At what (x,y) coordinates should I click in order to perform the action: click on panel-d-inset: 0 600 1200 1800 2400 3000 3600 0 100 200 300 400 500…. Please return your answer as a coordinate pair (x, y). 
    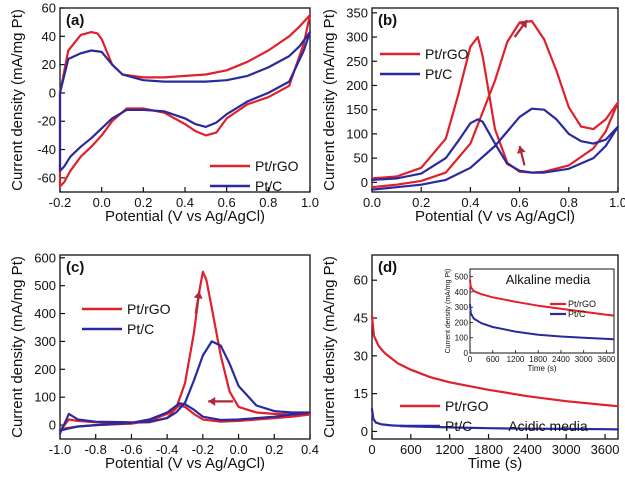
    Looking at the image, I should click on (530, 320).